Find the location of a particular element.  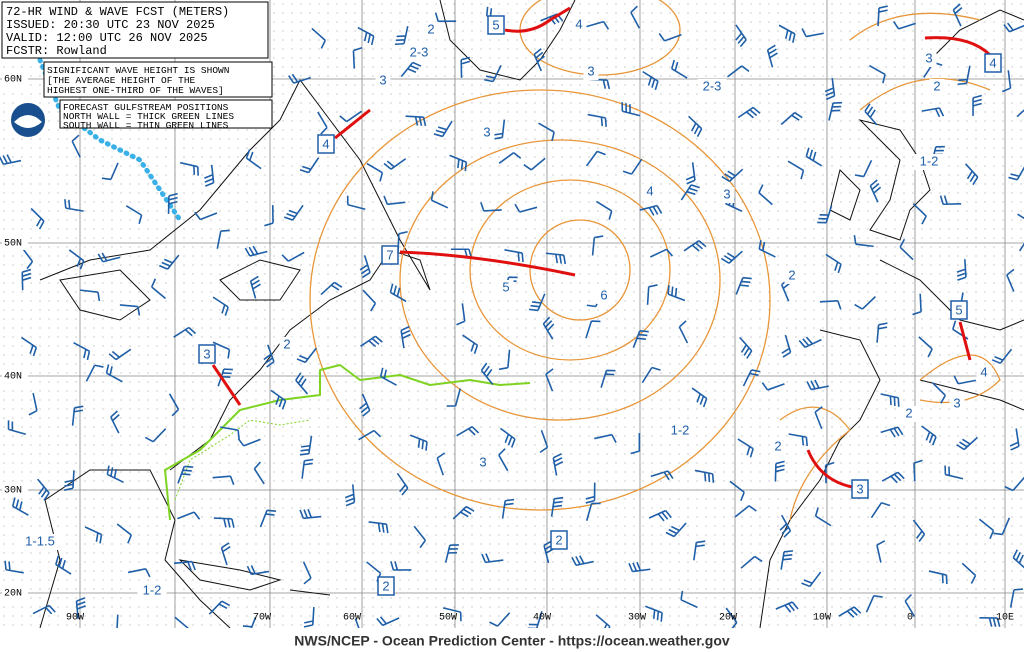

header-line: 72-HR WIND & WAVE FCST (METERS) is located at coordinates (117, 12).